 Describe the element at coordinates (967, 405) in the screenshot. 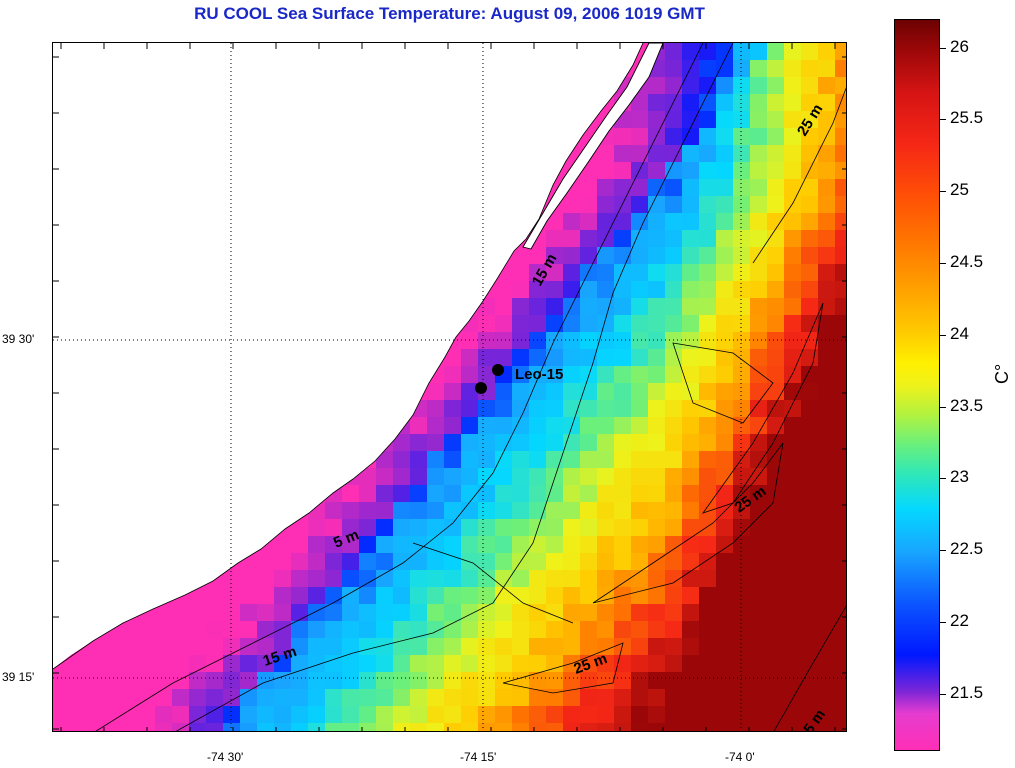

I see `colorbar-tick-label: 23.5` at that location.